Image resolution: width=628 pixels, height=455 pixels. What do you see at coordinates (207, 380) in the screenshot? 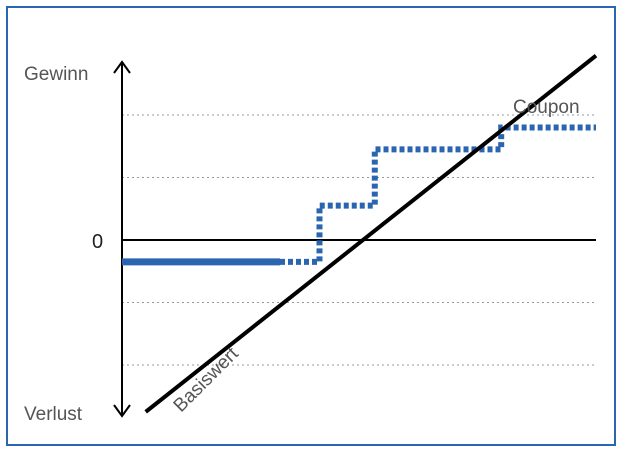
I see `series-label-basiswert: Basiswert` at bounding box center [207, 380].